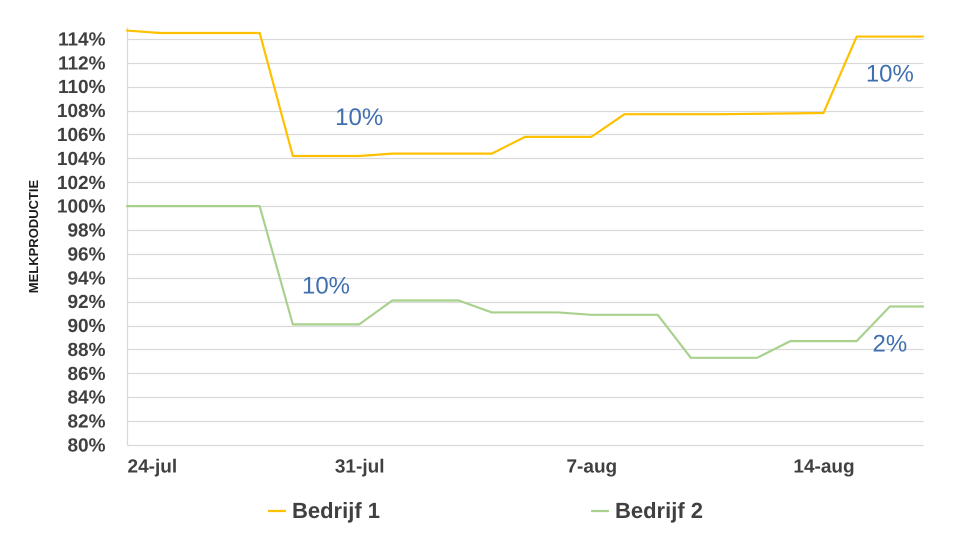  Describe the element at coordinates (592, 467) in the screenshot. I see `x-tick-label: 7-aug` at that location.